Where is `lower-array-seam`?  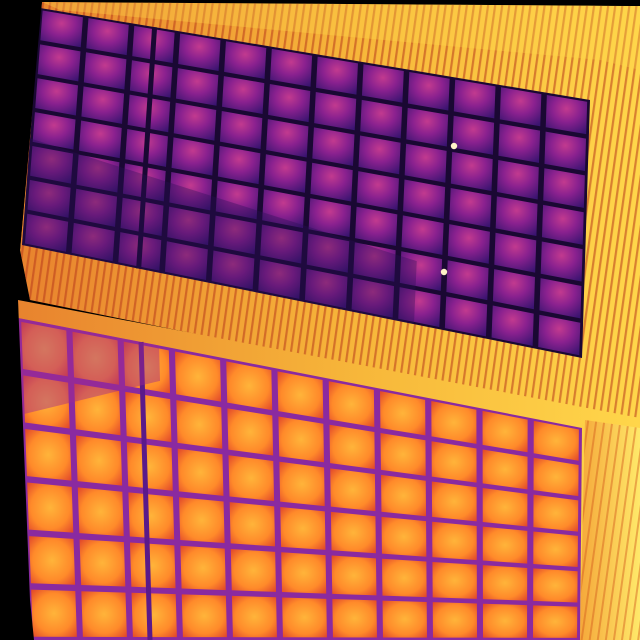 lower-array-seam is located at coordinates (145, 490).